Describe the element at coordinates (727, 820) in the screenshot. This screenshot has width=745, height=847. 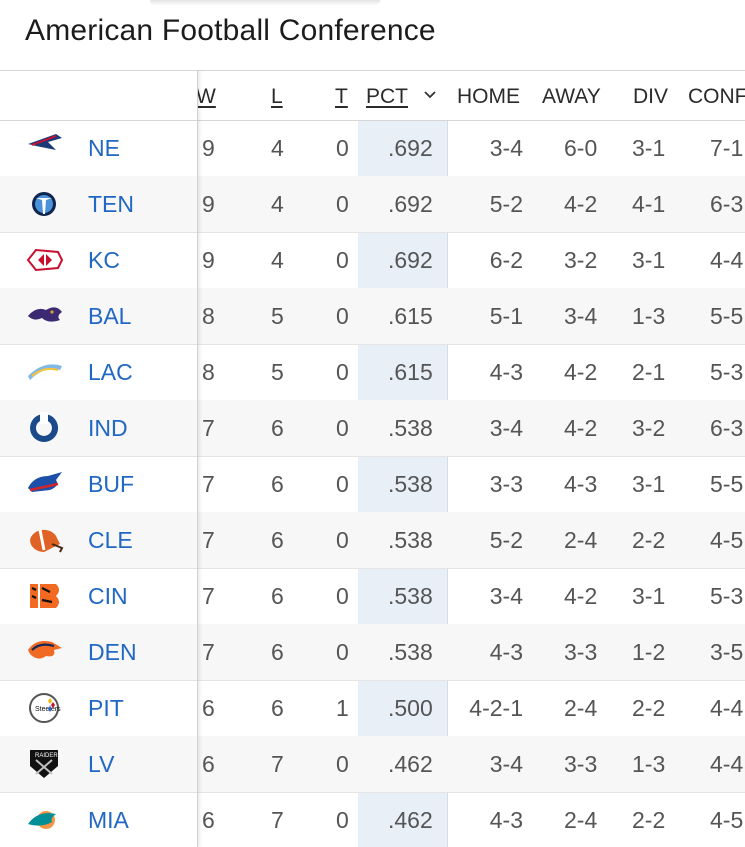
I see `stat-conf: 4-5` at that location.